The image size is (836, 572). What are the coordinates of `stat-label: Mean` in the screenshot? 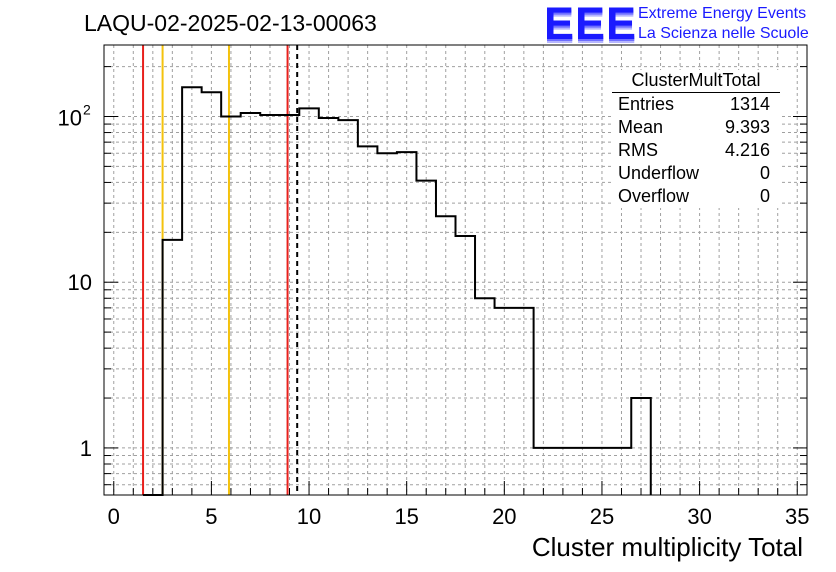 It's located at (641, 127).